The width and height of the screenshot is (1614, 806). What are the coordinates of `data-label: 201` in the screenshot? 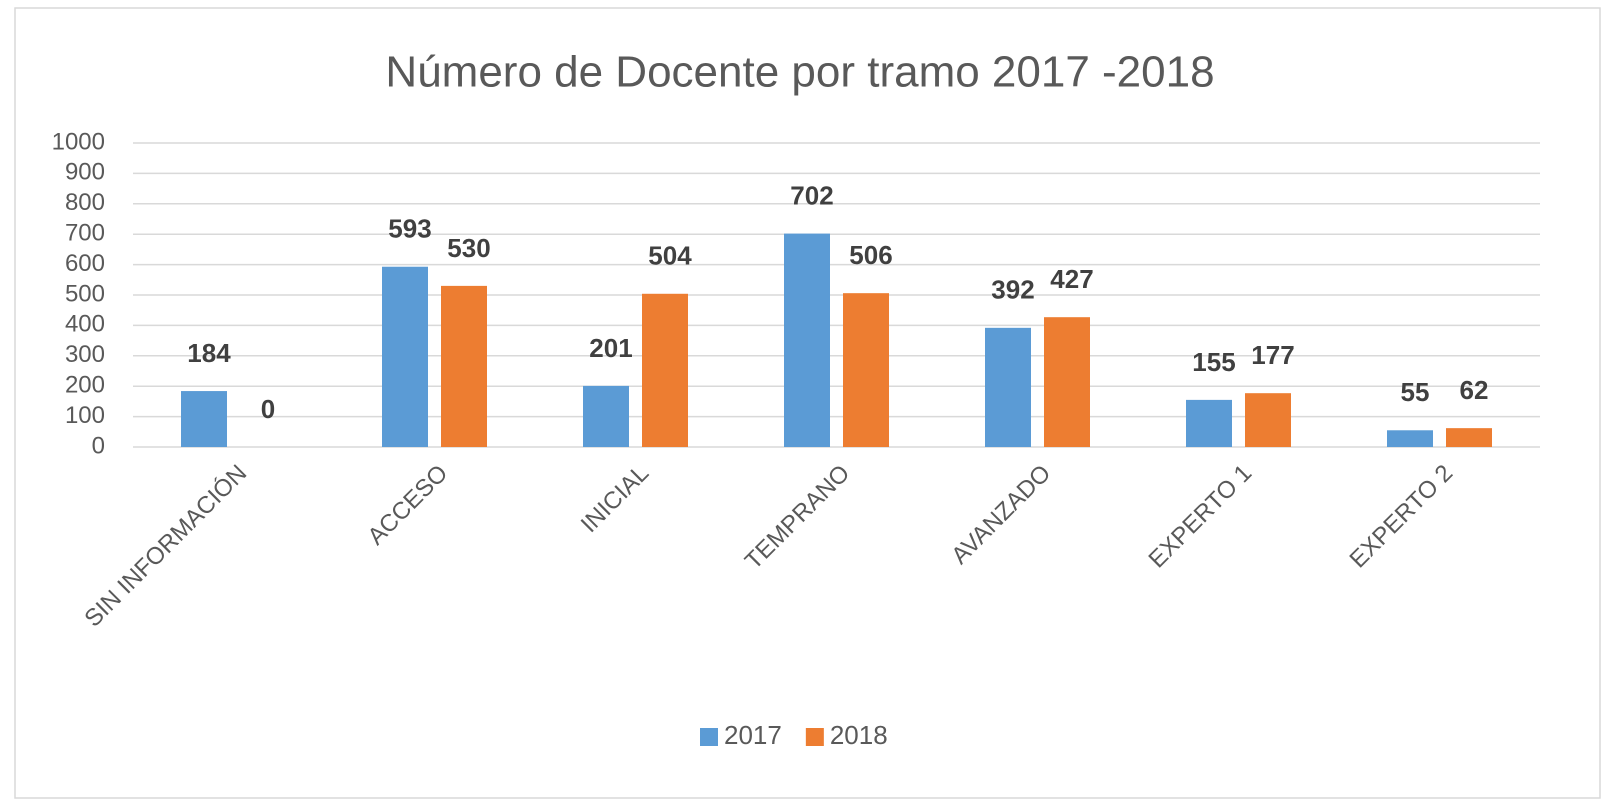 It's located at (610, 348).